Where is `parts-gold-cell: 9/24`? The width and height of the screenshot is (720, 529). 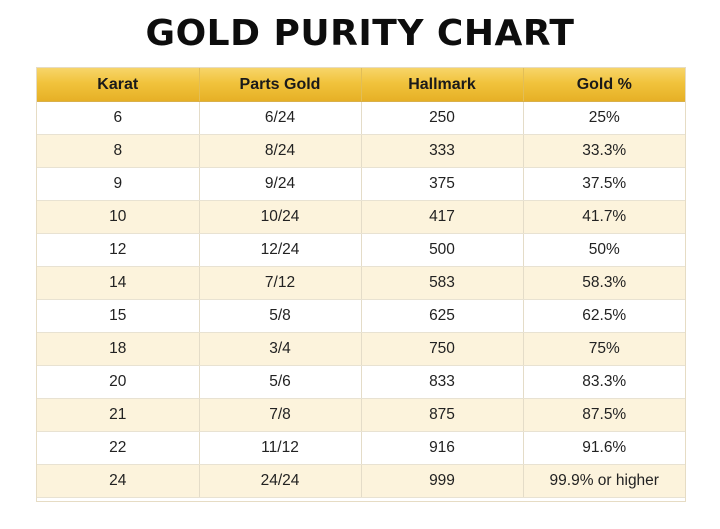
parts-gold-cell: 9/24 is located at coordinates (280, 184).